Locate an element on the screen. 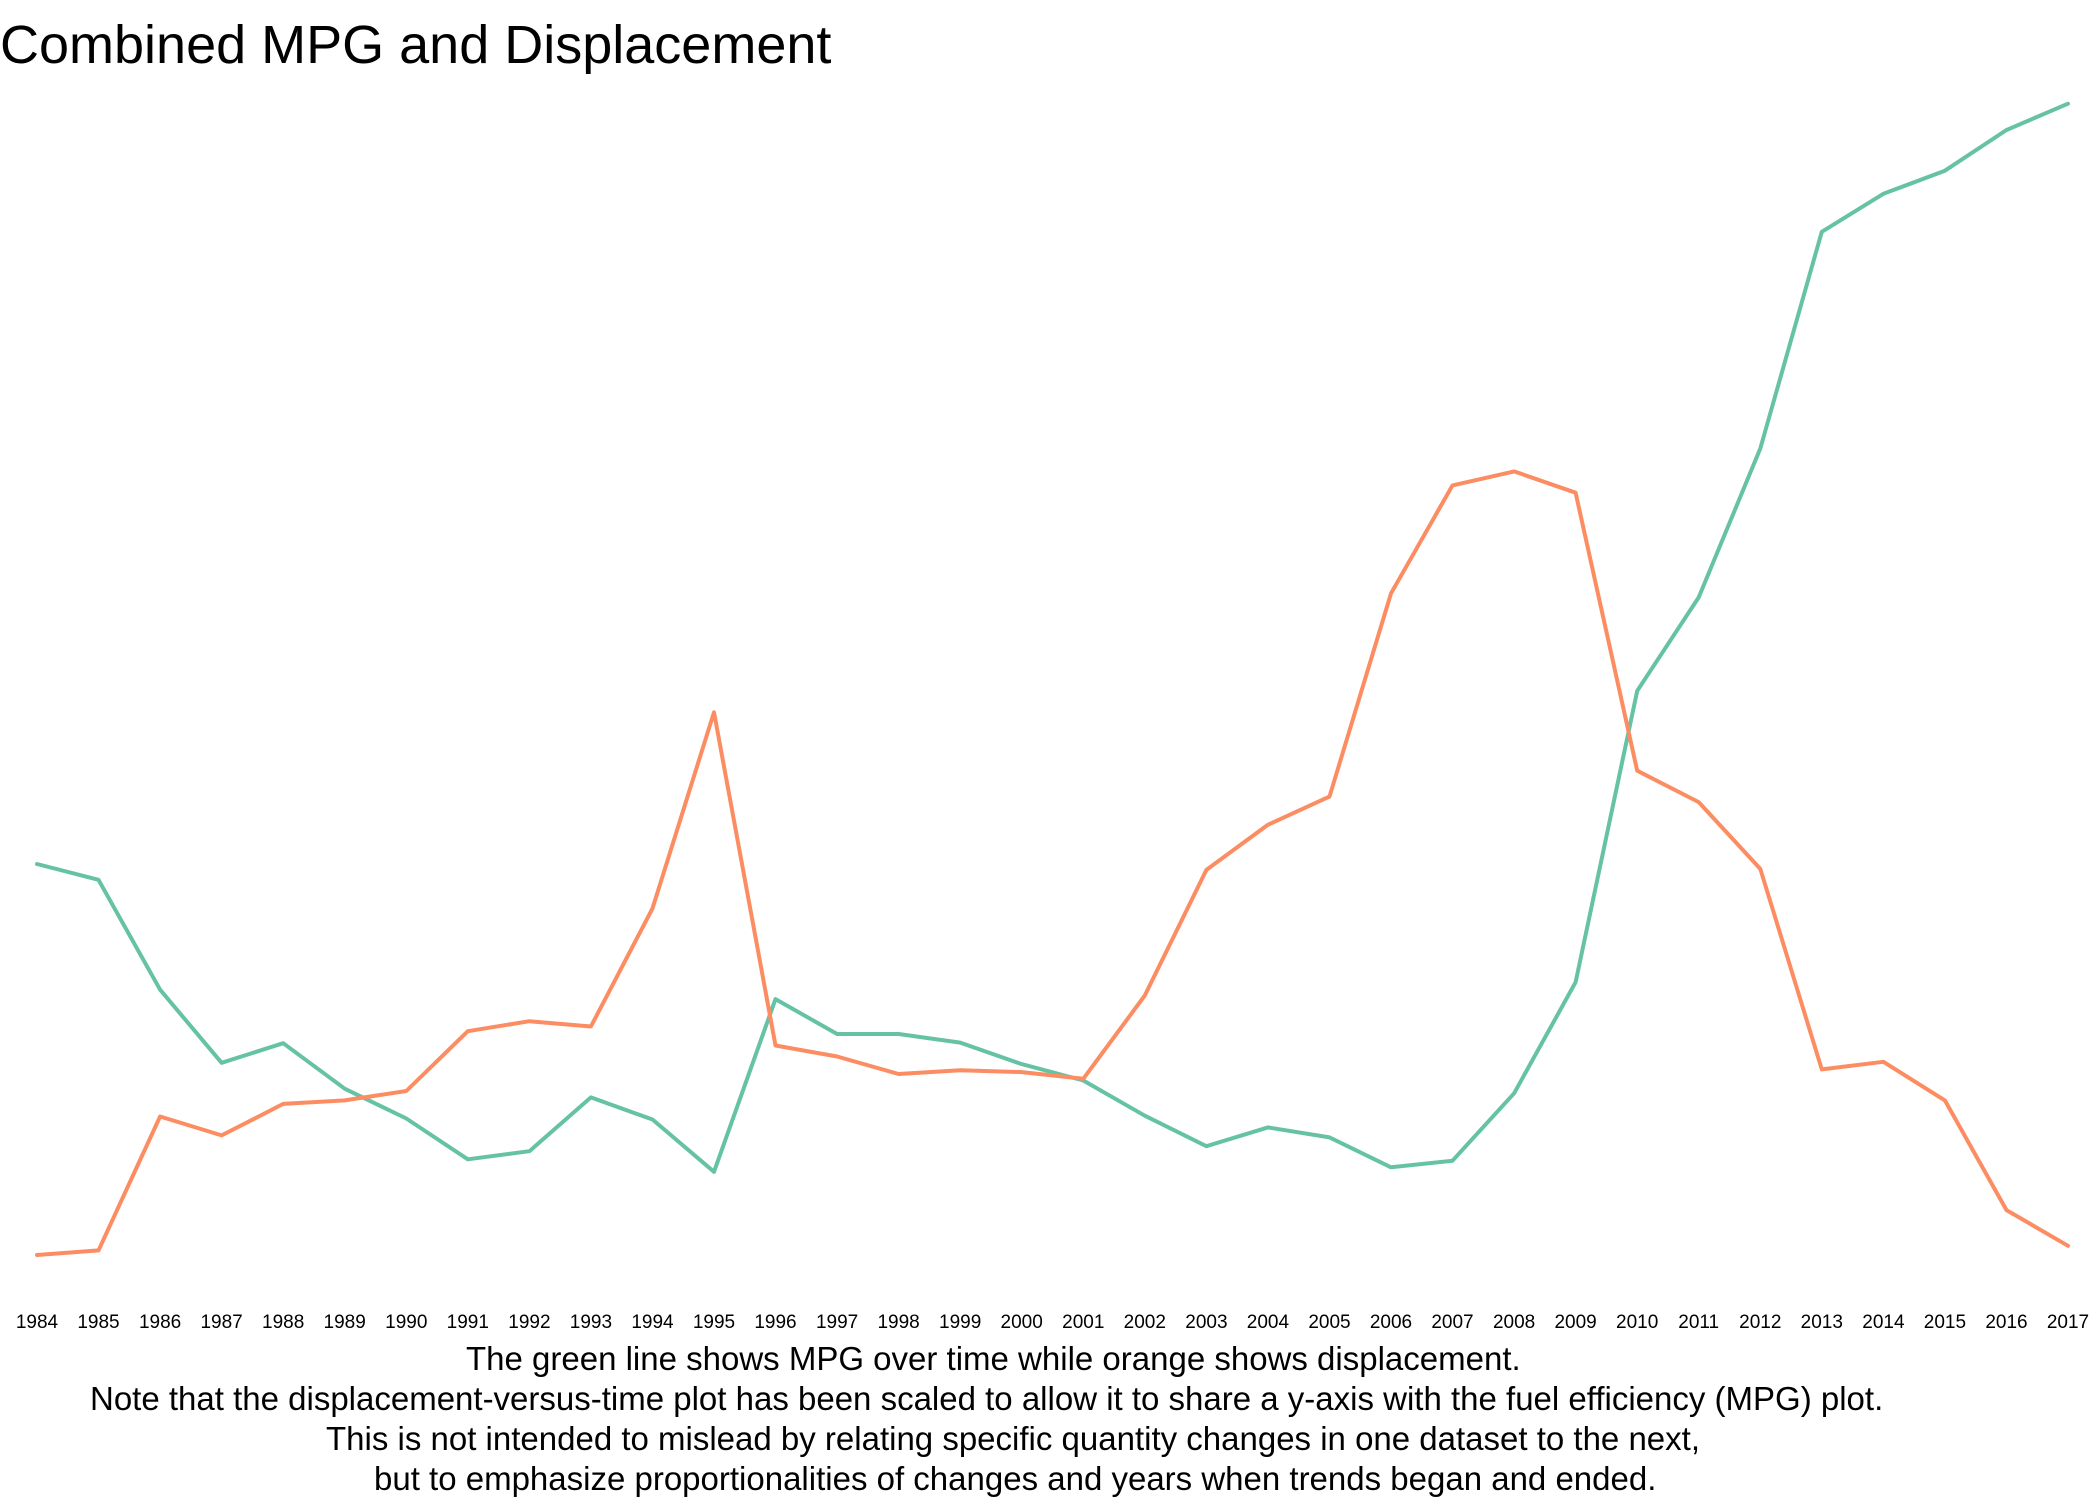 Image resolution: width=2100 pixels, height=1499 pixels. x-tick-label-1985: 1985 is located at coordinates (98, 1322).